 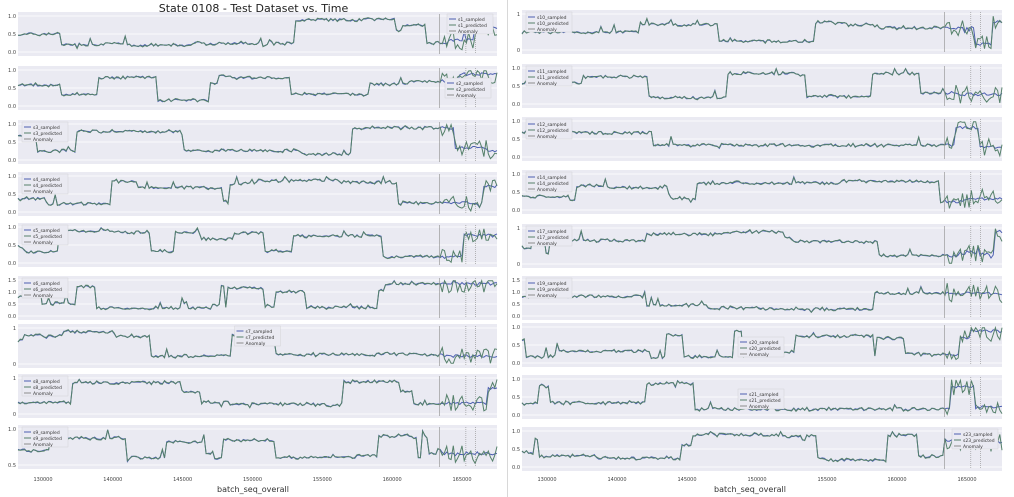 What do you see at coordinates (686, 480) in the screenshot?
I see `x-tick-label: 145000` at bounding box center [686, 480].